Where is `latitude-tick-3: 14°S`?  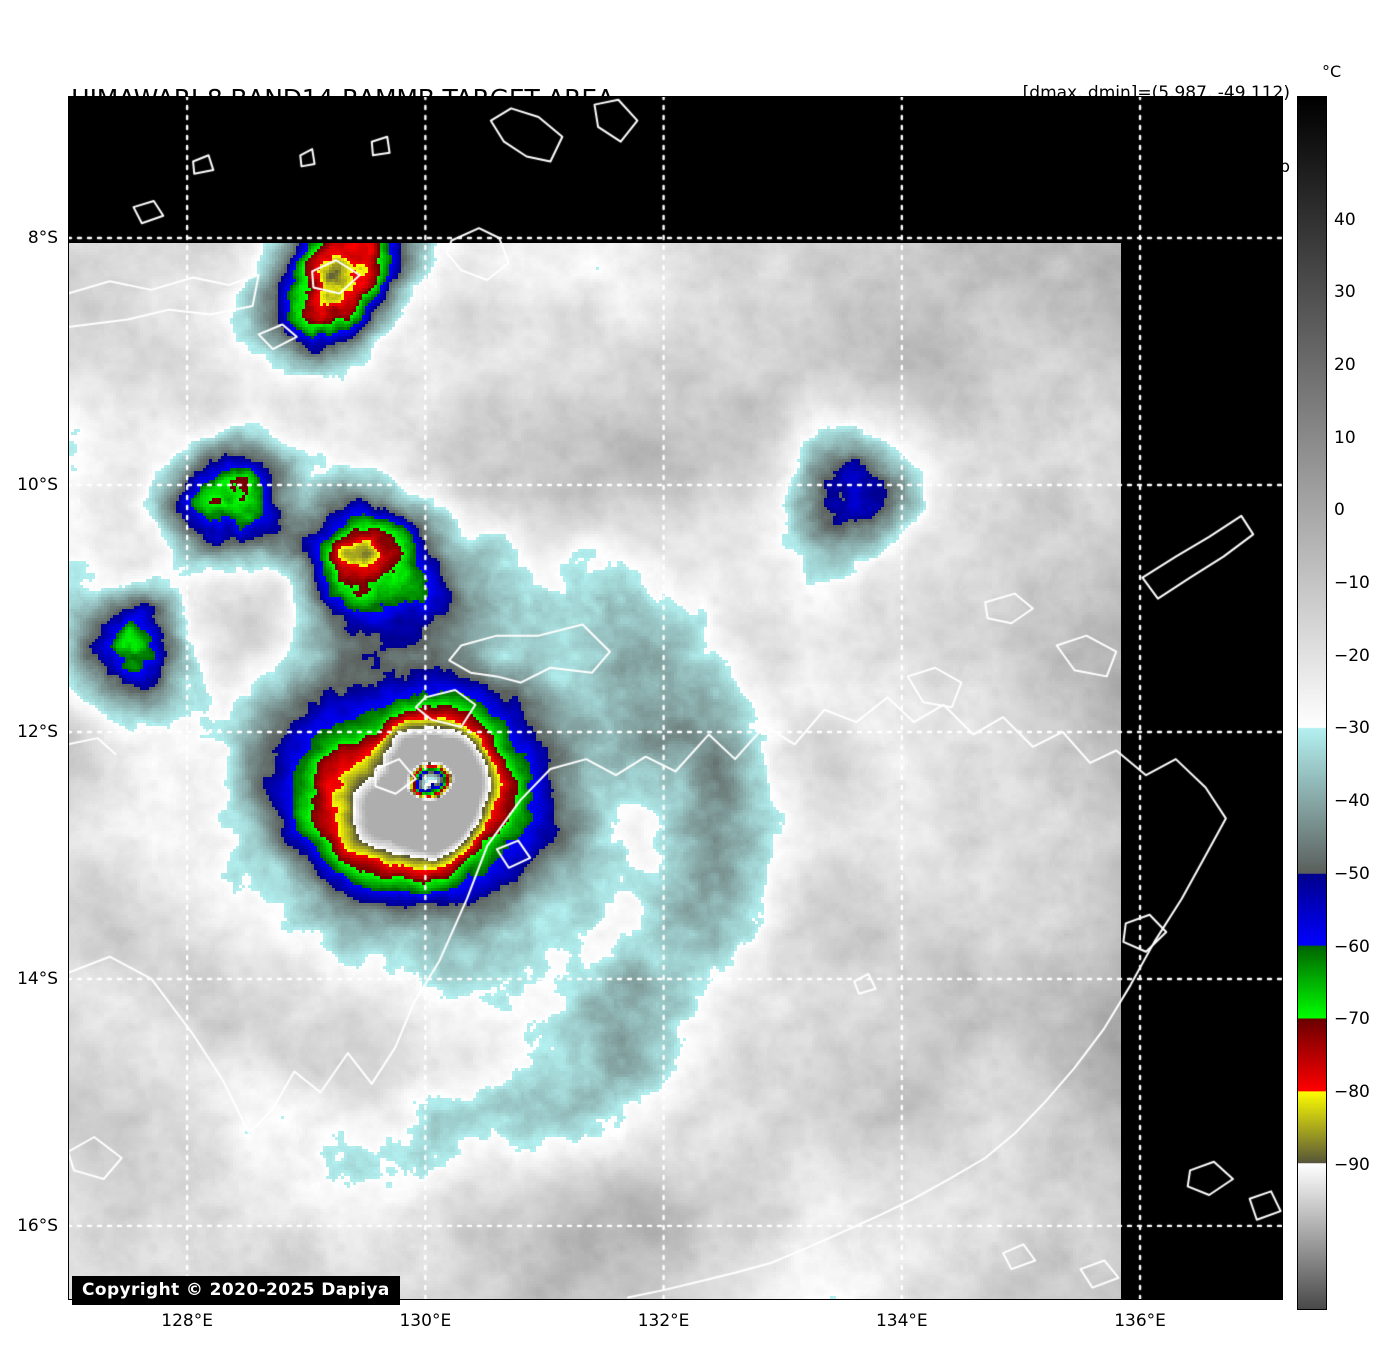
latitude-tick-3: 14°S is located at coordinates (37, 978).